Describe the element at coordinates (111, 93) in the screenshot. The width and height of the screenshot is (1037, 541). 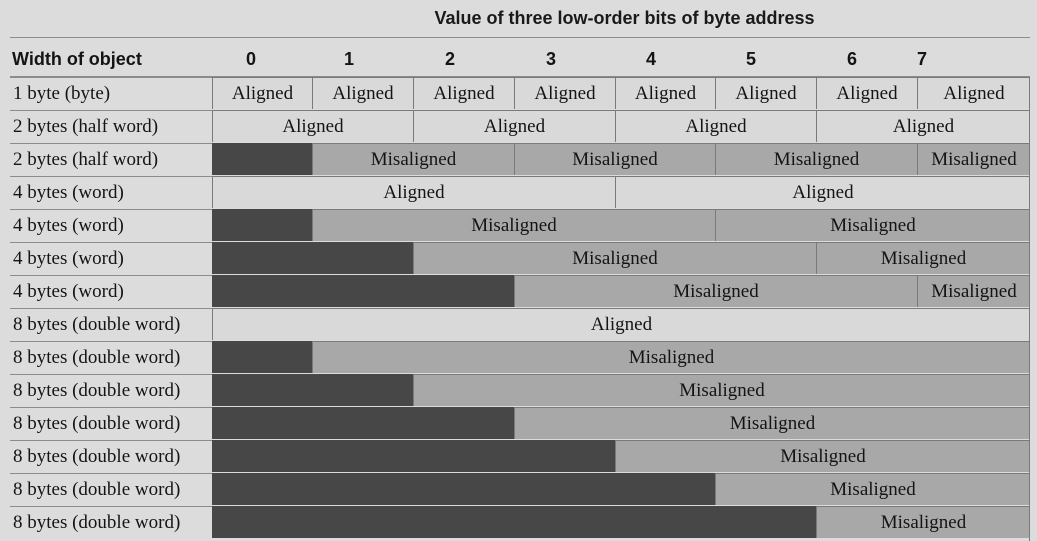
I see `row-label: 1 byte (byte)` at that location.